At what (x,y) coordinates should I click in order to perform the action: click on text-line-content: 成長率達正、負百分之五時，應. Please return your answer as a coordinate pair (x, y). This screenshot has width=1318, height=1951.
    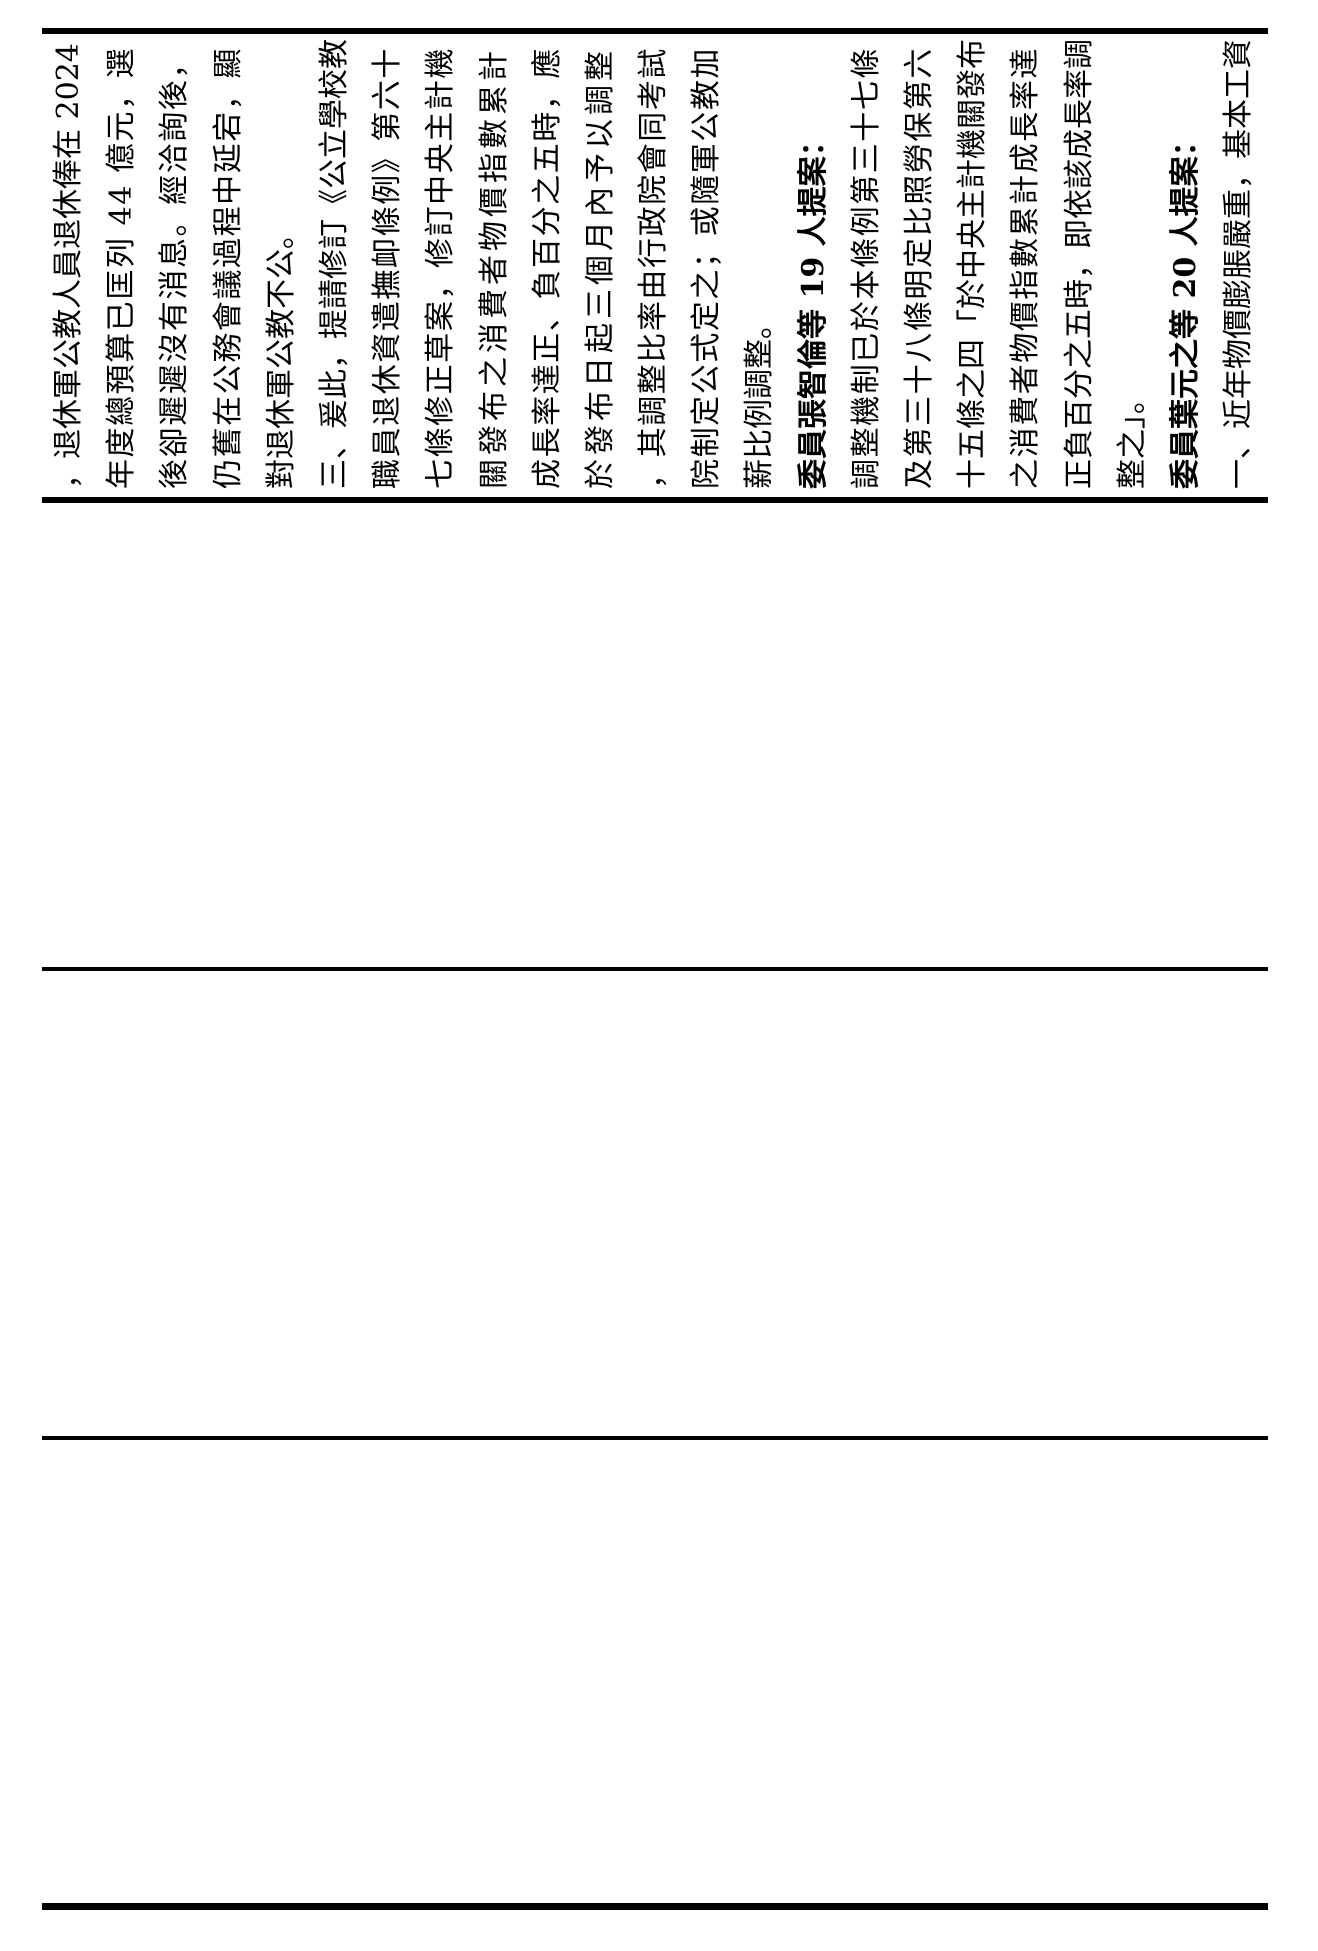
    Looking at the image, I should click on (547, 268).